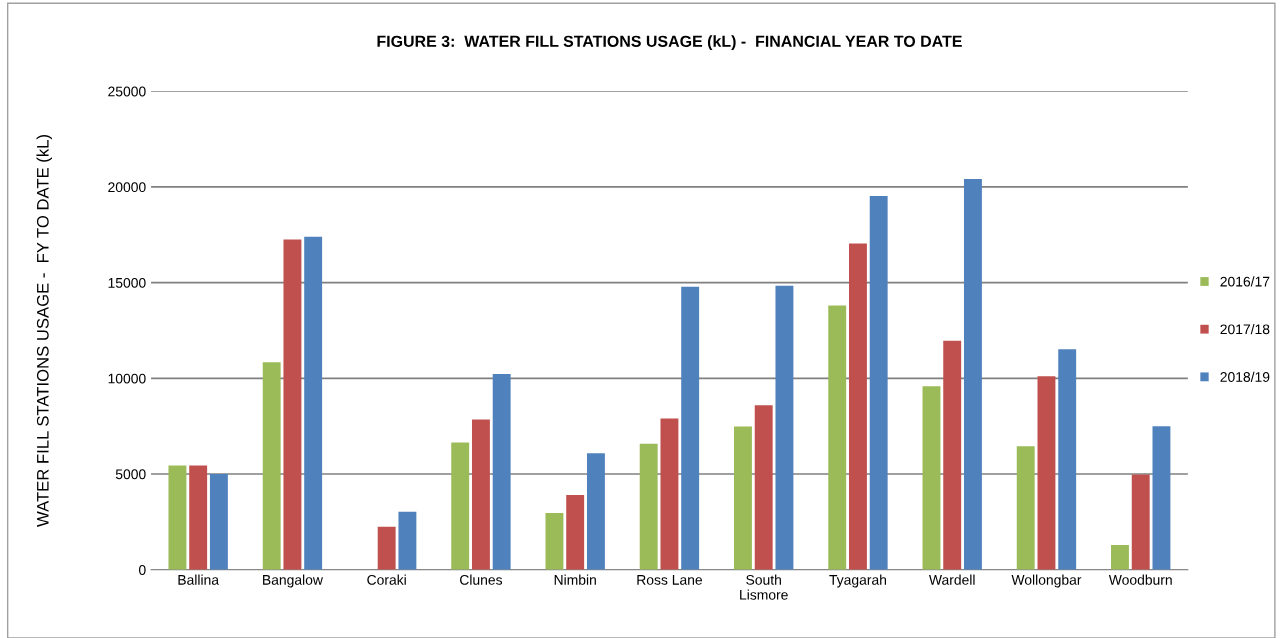 The height and width of the screenshot is (638, 1280). Describe the element at coordinates (130, 474) in the screenshot. I see `y-tick-label: 5000` at that location.